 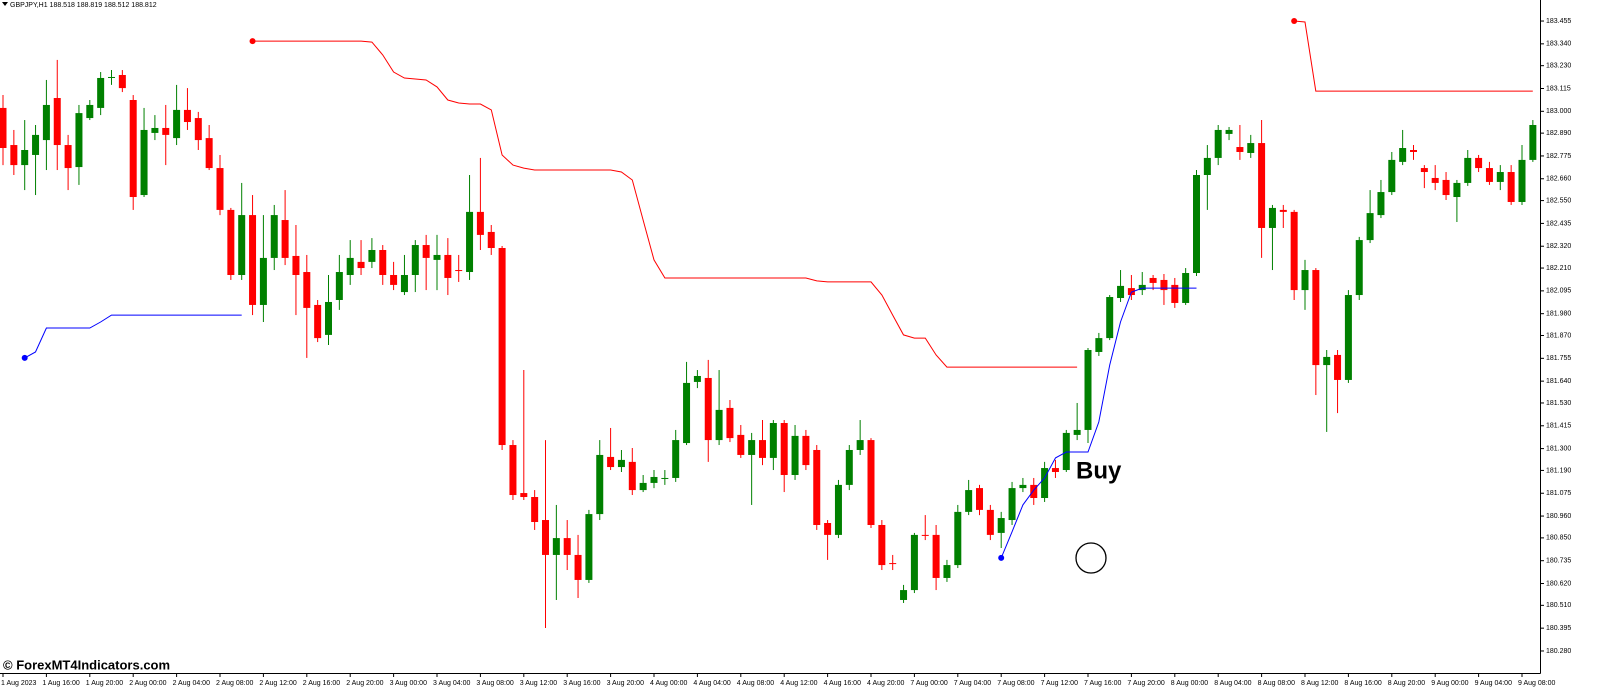 I want to click on x-tick-label: 4 Aug 00:00, so click(x=668, y=683).